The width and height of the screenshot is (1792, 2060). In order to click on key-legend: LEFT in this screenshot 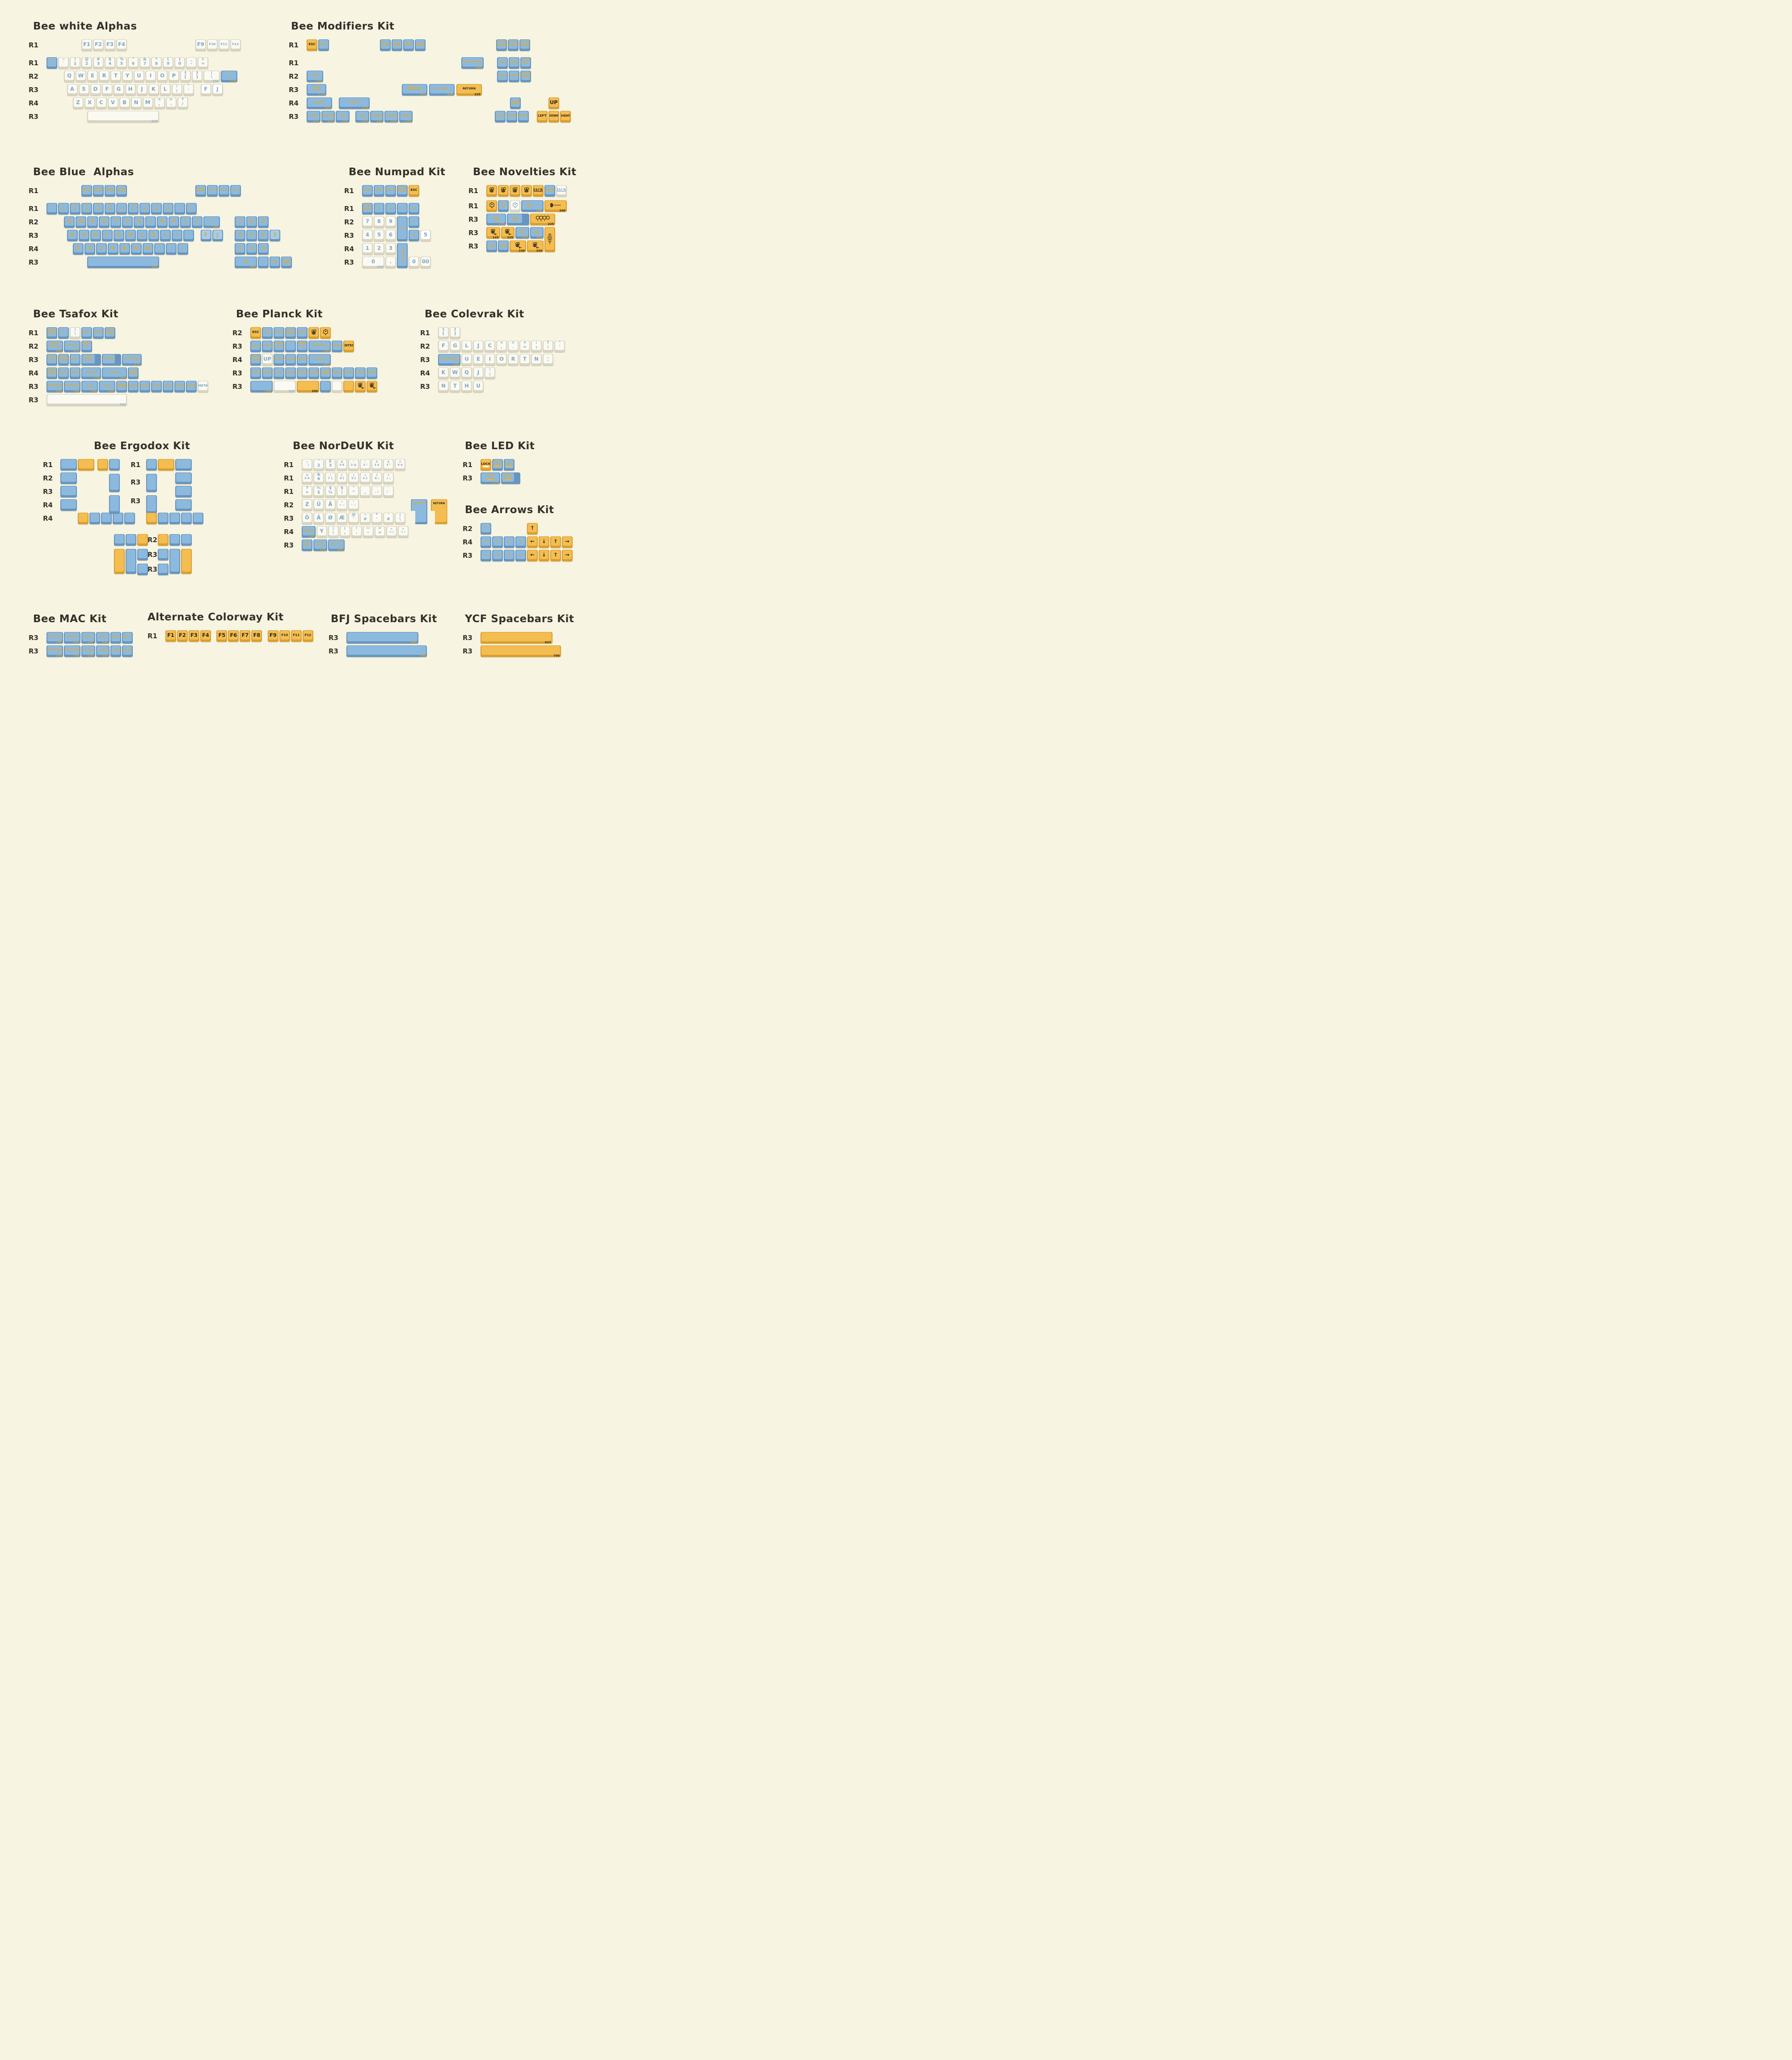, I will do `click(542, 116)`.